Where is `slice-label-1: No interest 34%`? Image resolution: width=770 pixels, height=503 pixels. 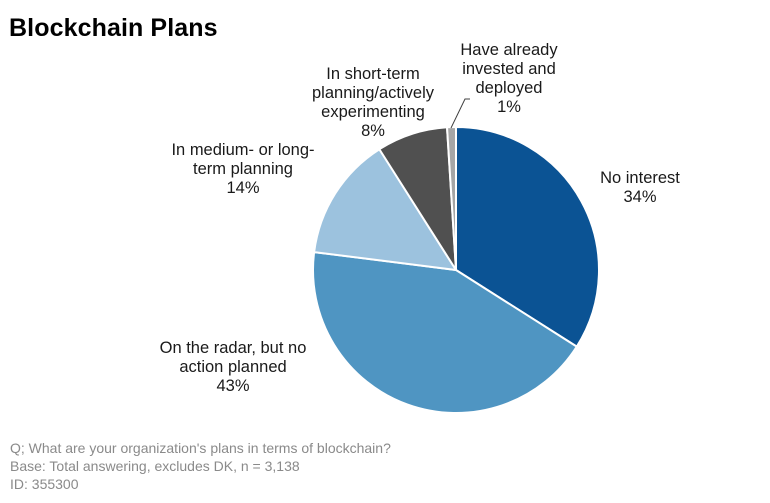 slice-label-1: No interest 34% is located at coordinates (640, 187).